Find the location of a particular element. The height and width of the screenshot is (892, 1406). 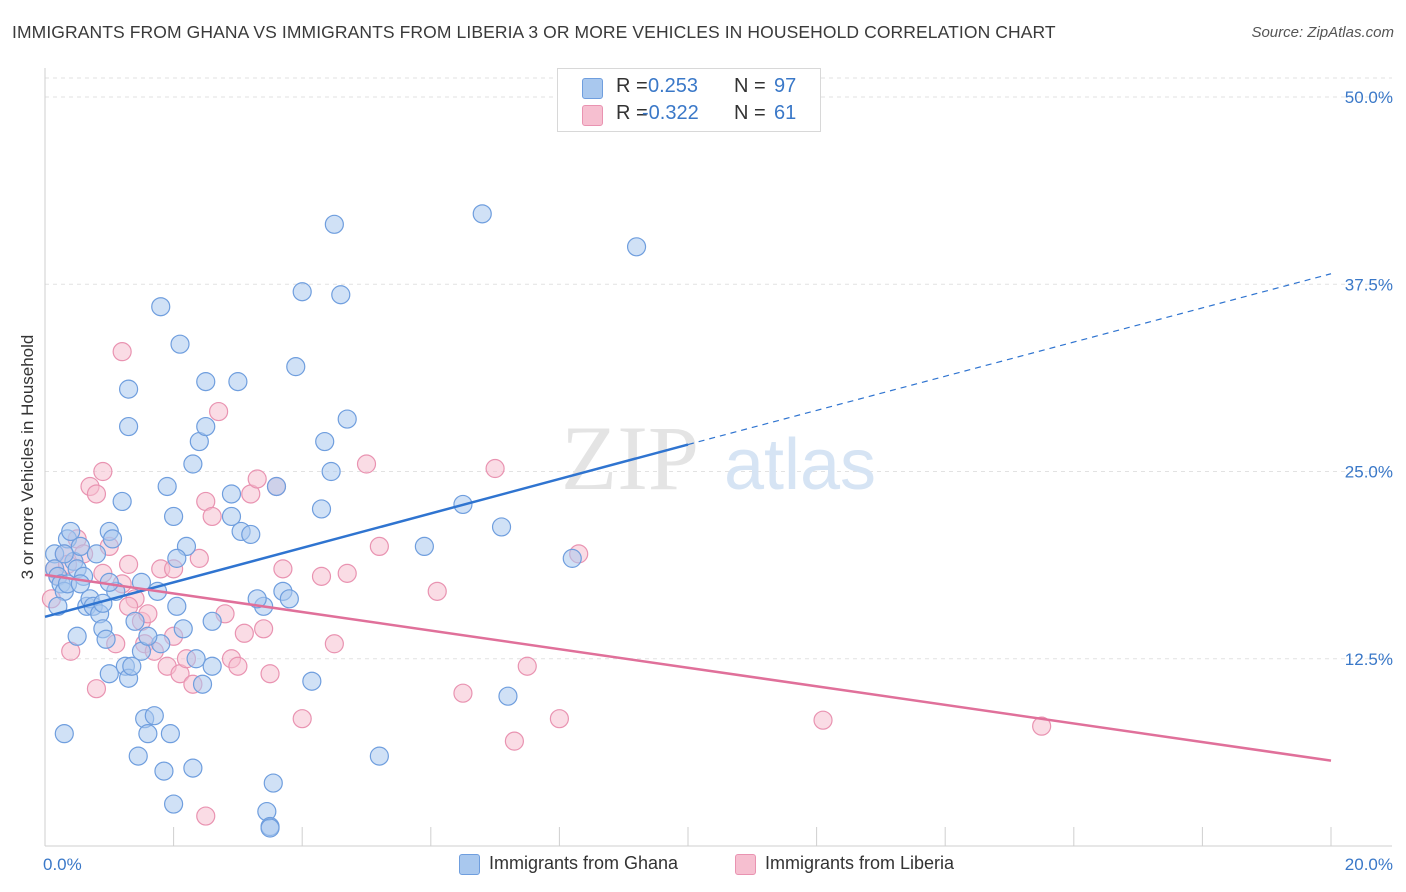

y-tick-label: 12.5% is located at coordinates (1369, 659).